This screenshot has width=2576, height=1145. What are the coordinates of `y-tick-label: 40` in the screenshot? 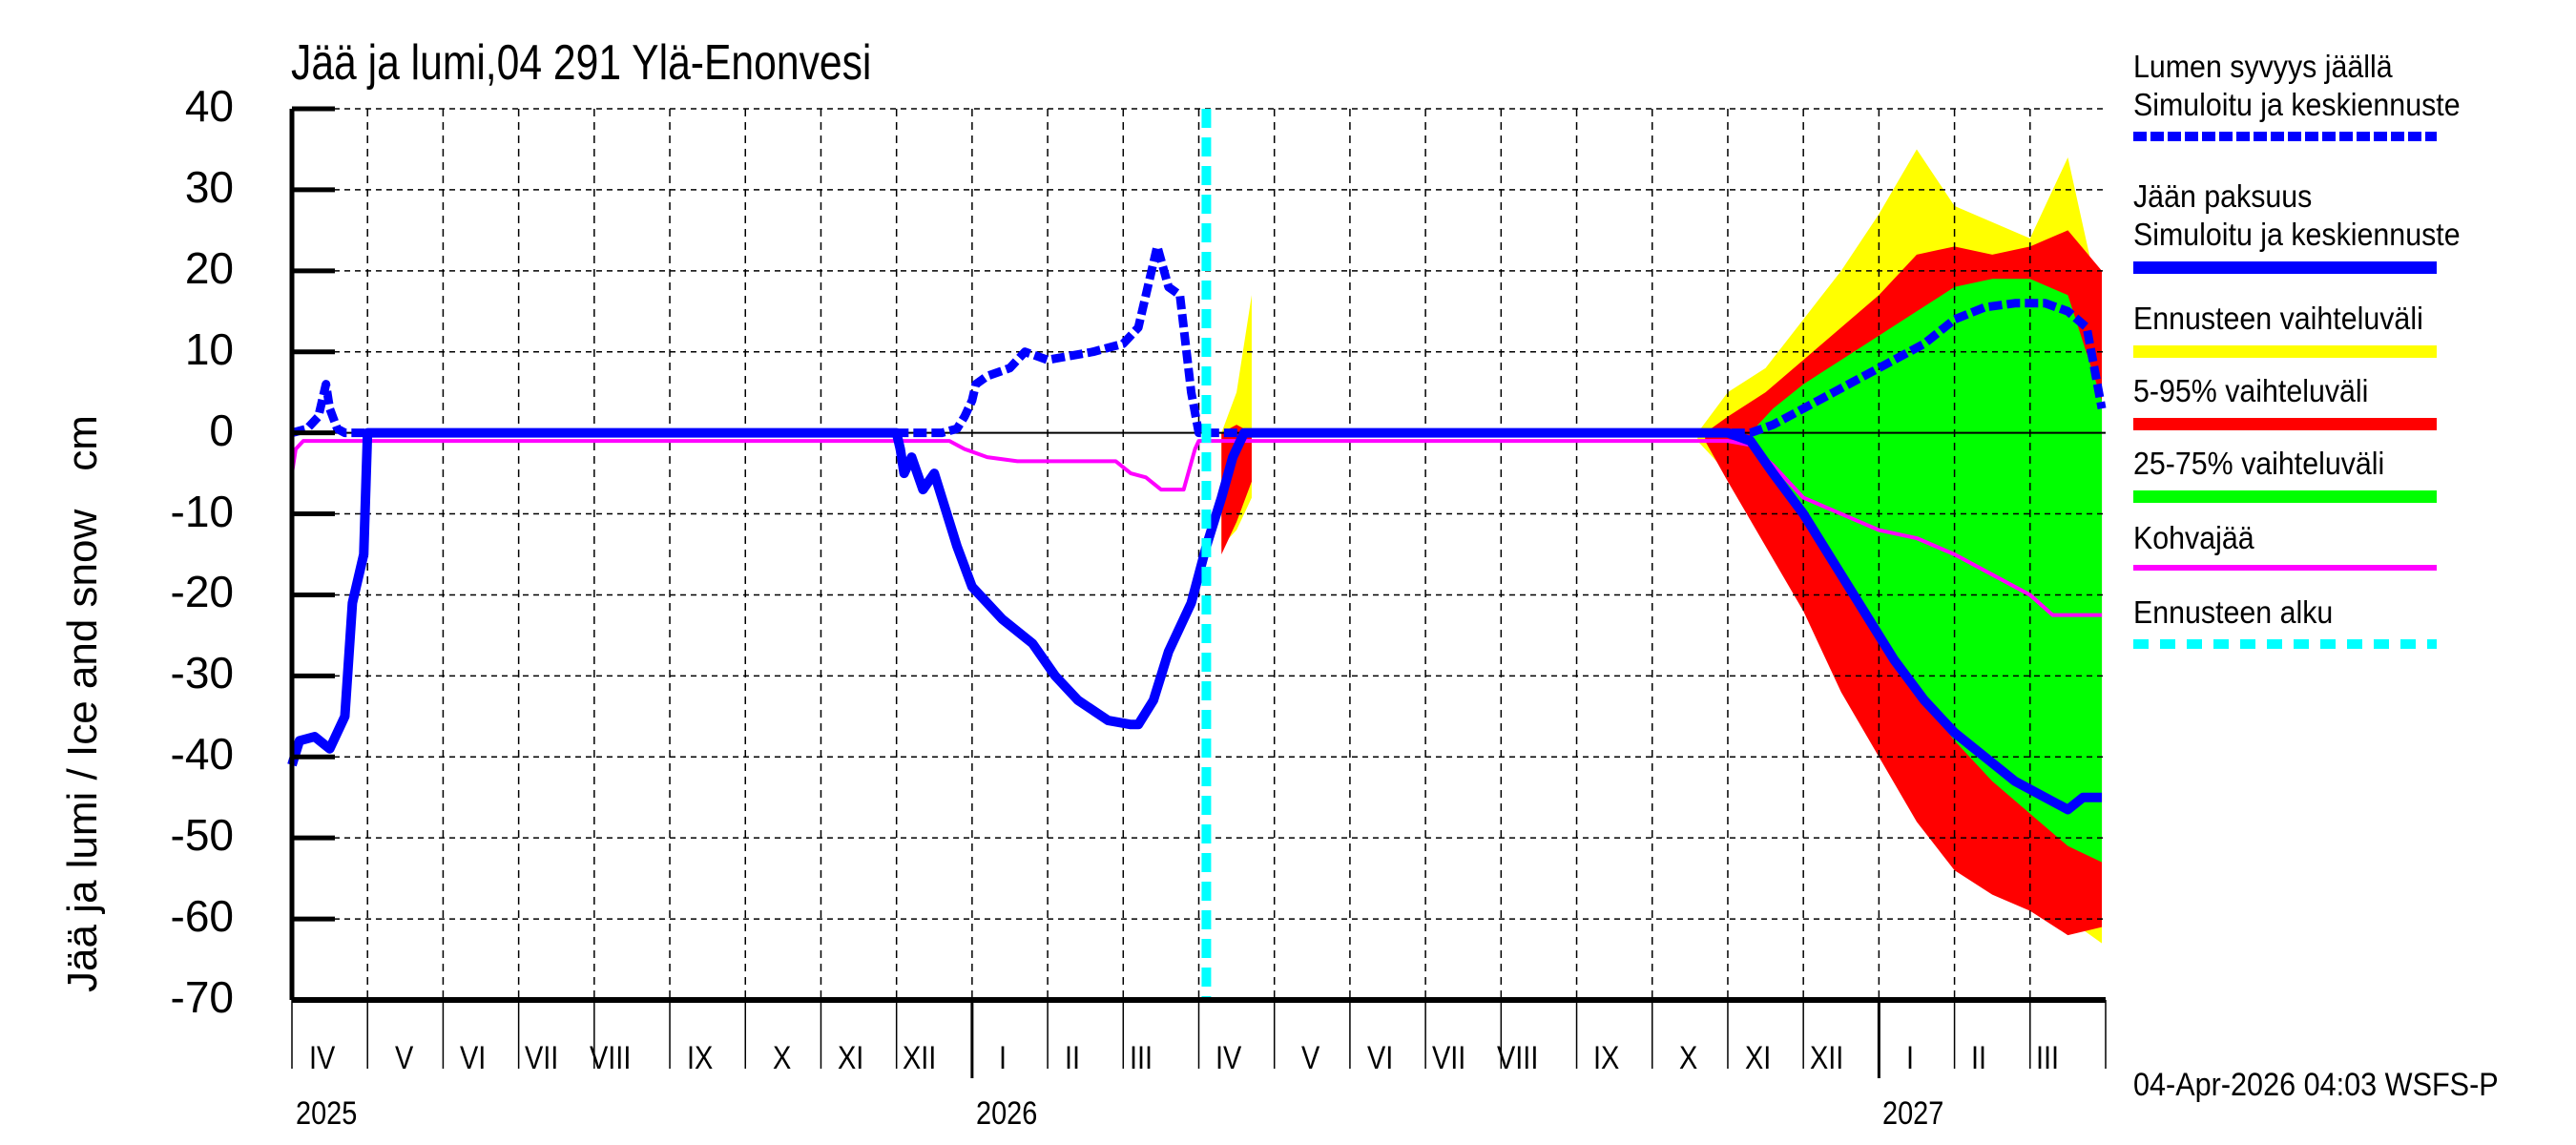 It's located at (209, 106).